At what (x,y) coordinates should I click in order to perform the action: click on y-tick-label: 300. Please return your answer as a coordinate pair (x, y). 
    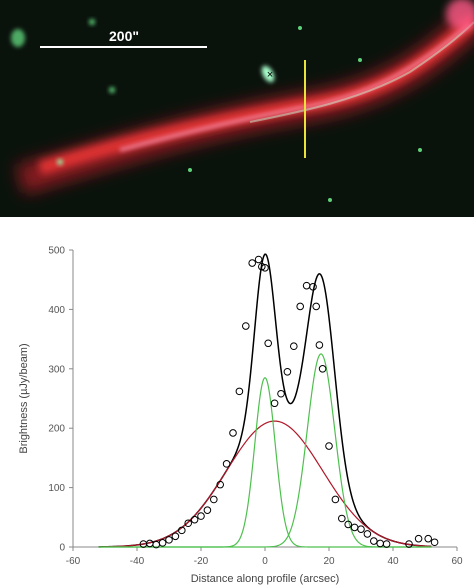
    Looking at the image, I should click on (56, 369).